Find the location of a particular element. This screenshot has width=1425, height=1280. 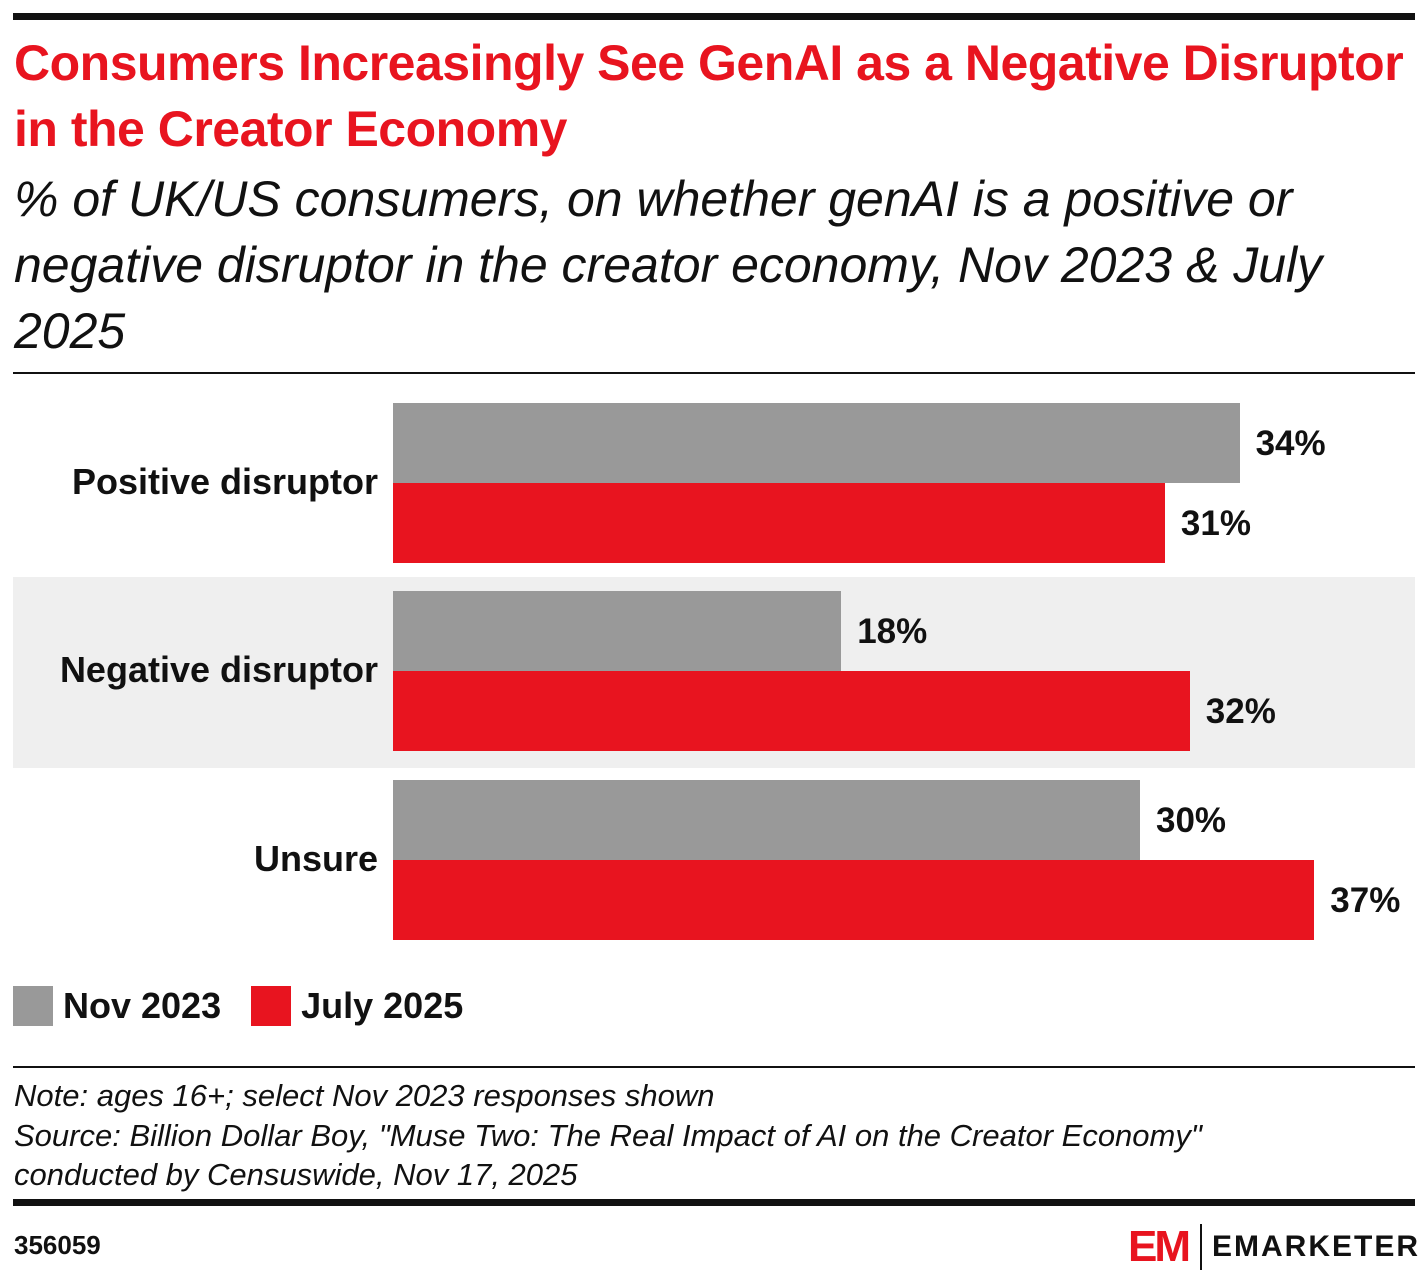

category-label: Unsure is located at coordinates (315, 858).